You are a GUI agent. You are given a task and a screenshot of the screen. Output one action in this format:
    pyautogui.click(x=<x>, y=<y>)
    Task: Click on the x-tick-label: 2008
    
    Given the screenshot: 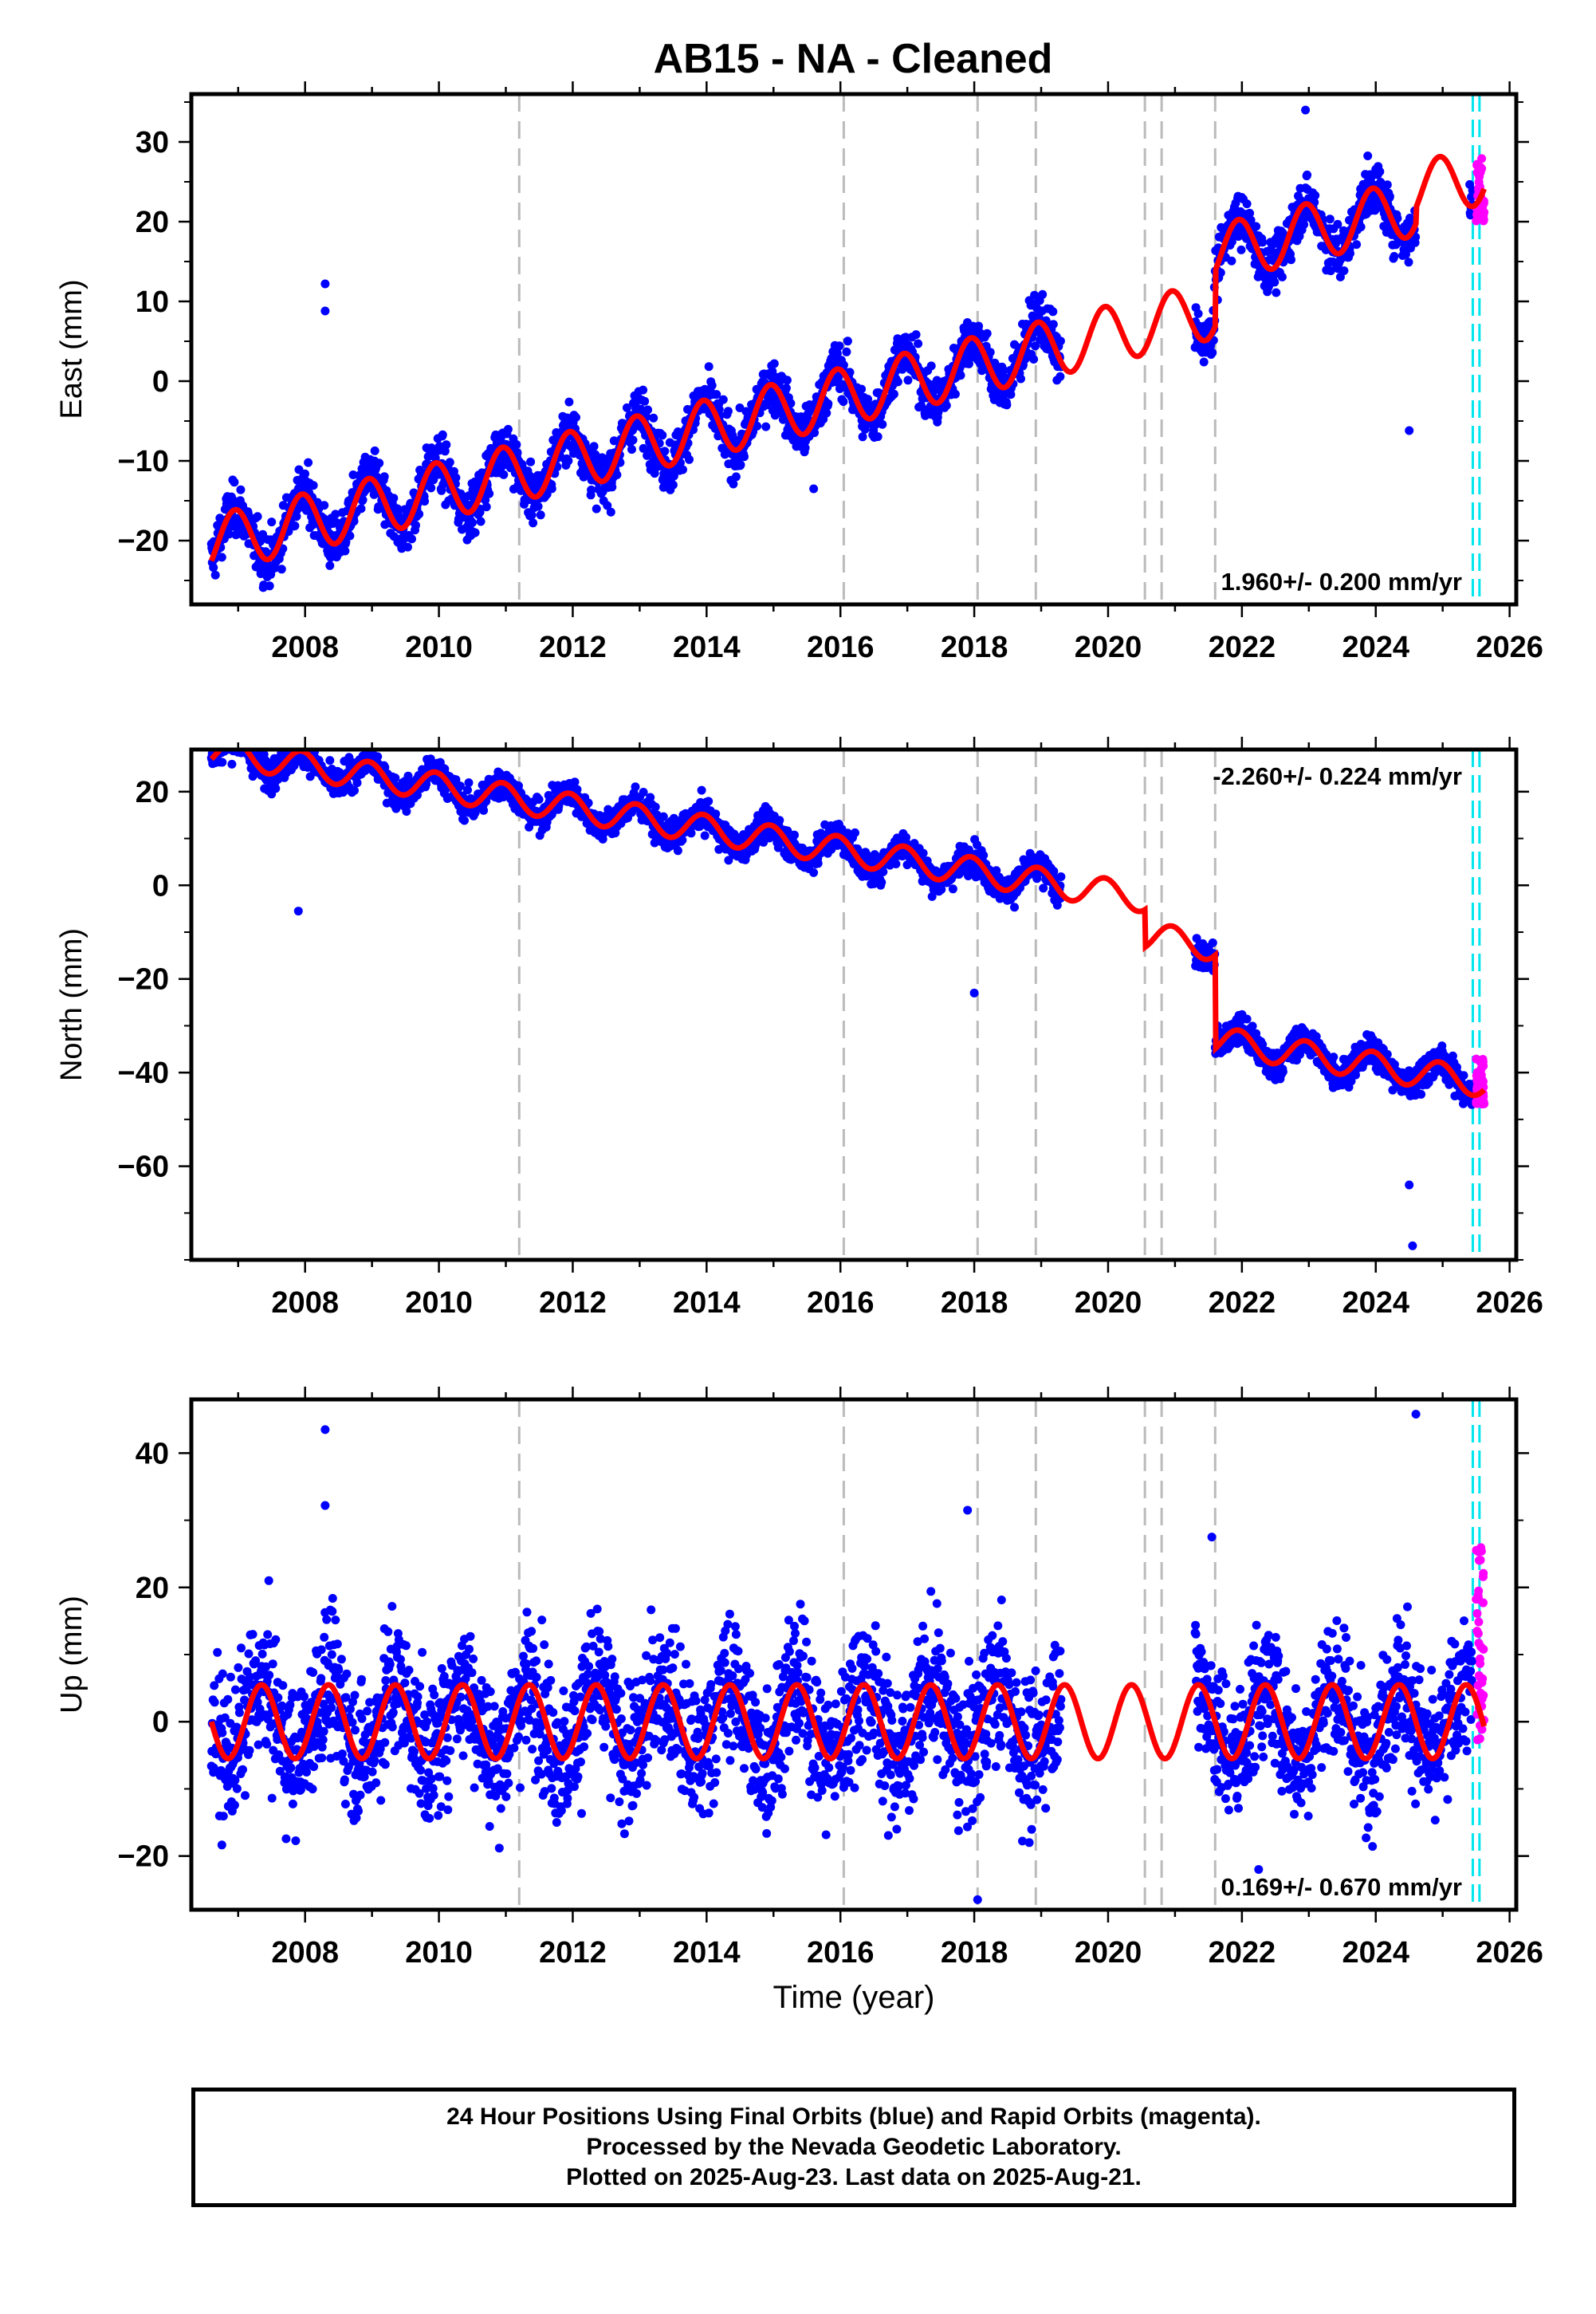 What is the action you would take?
    pyautogui.click(x=305, y=647)
    